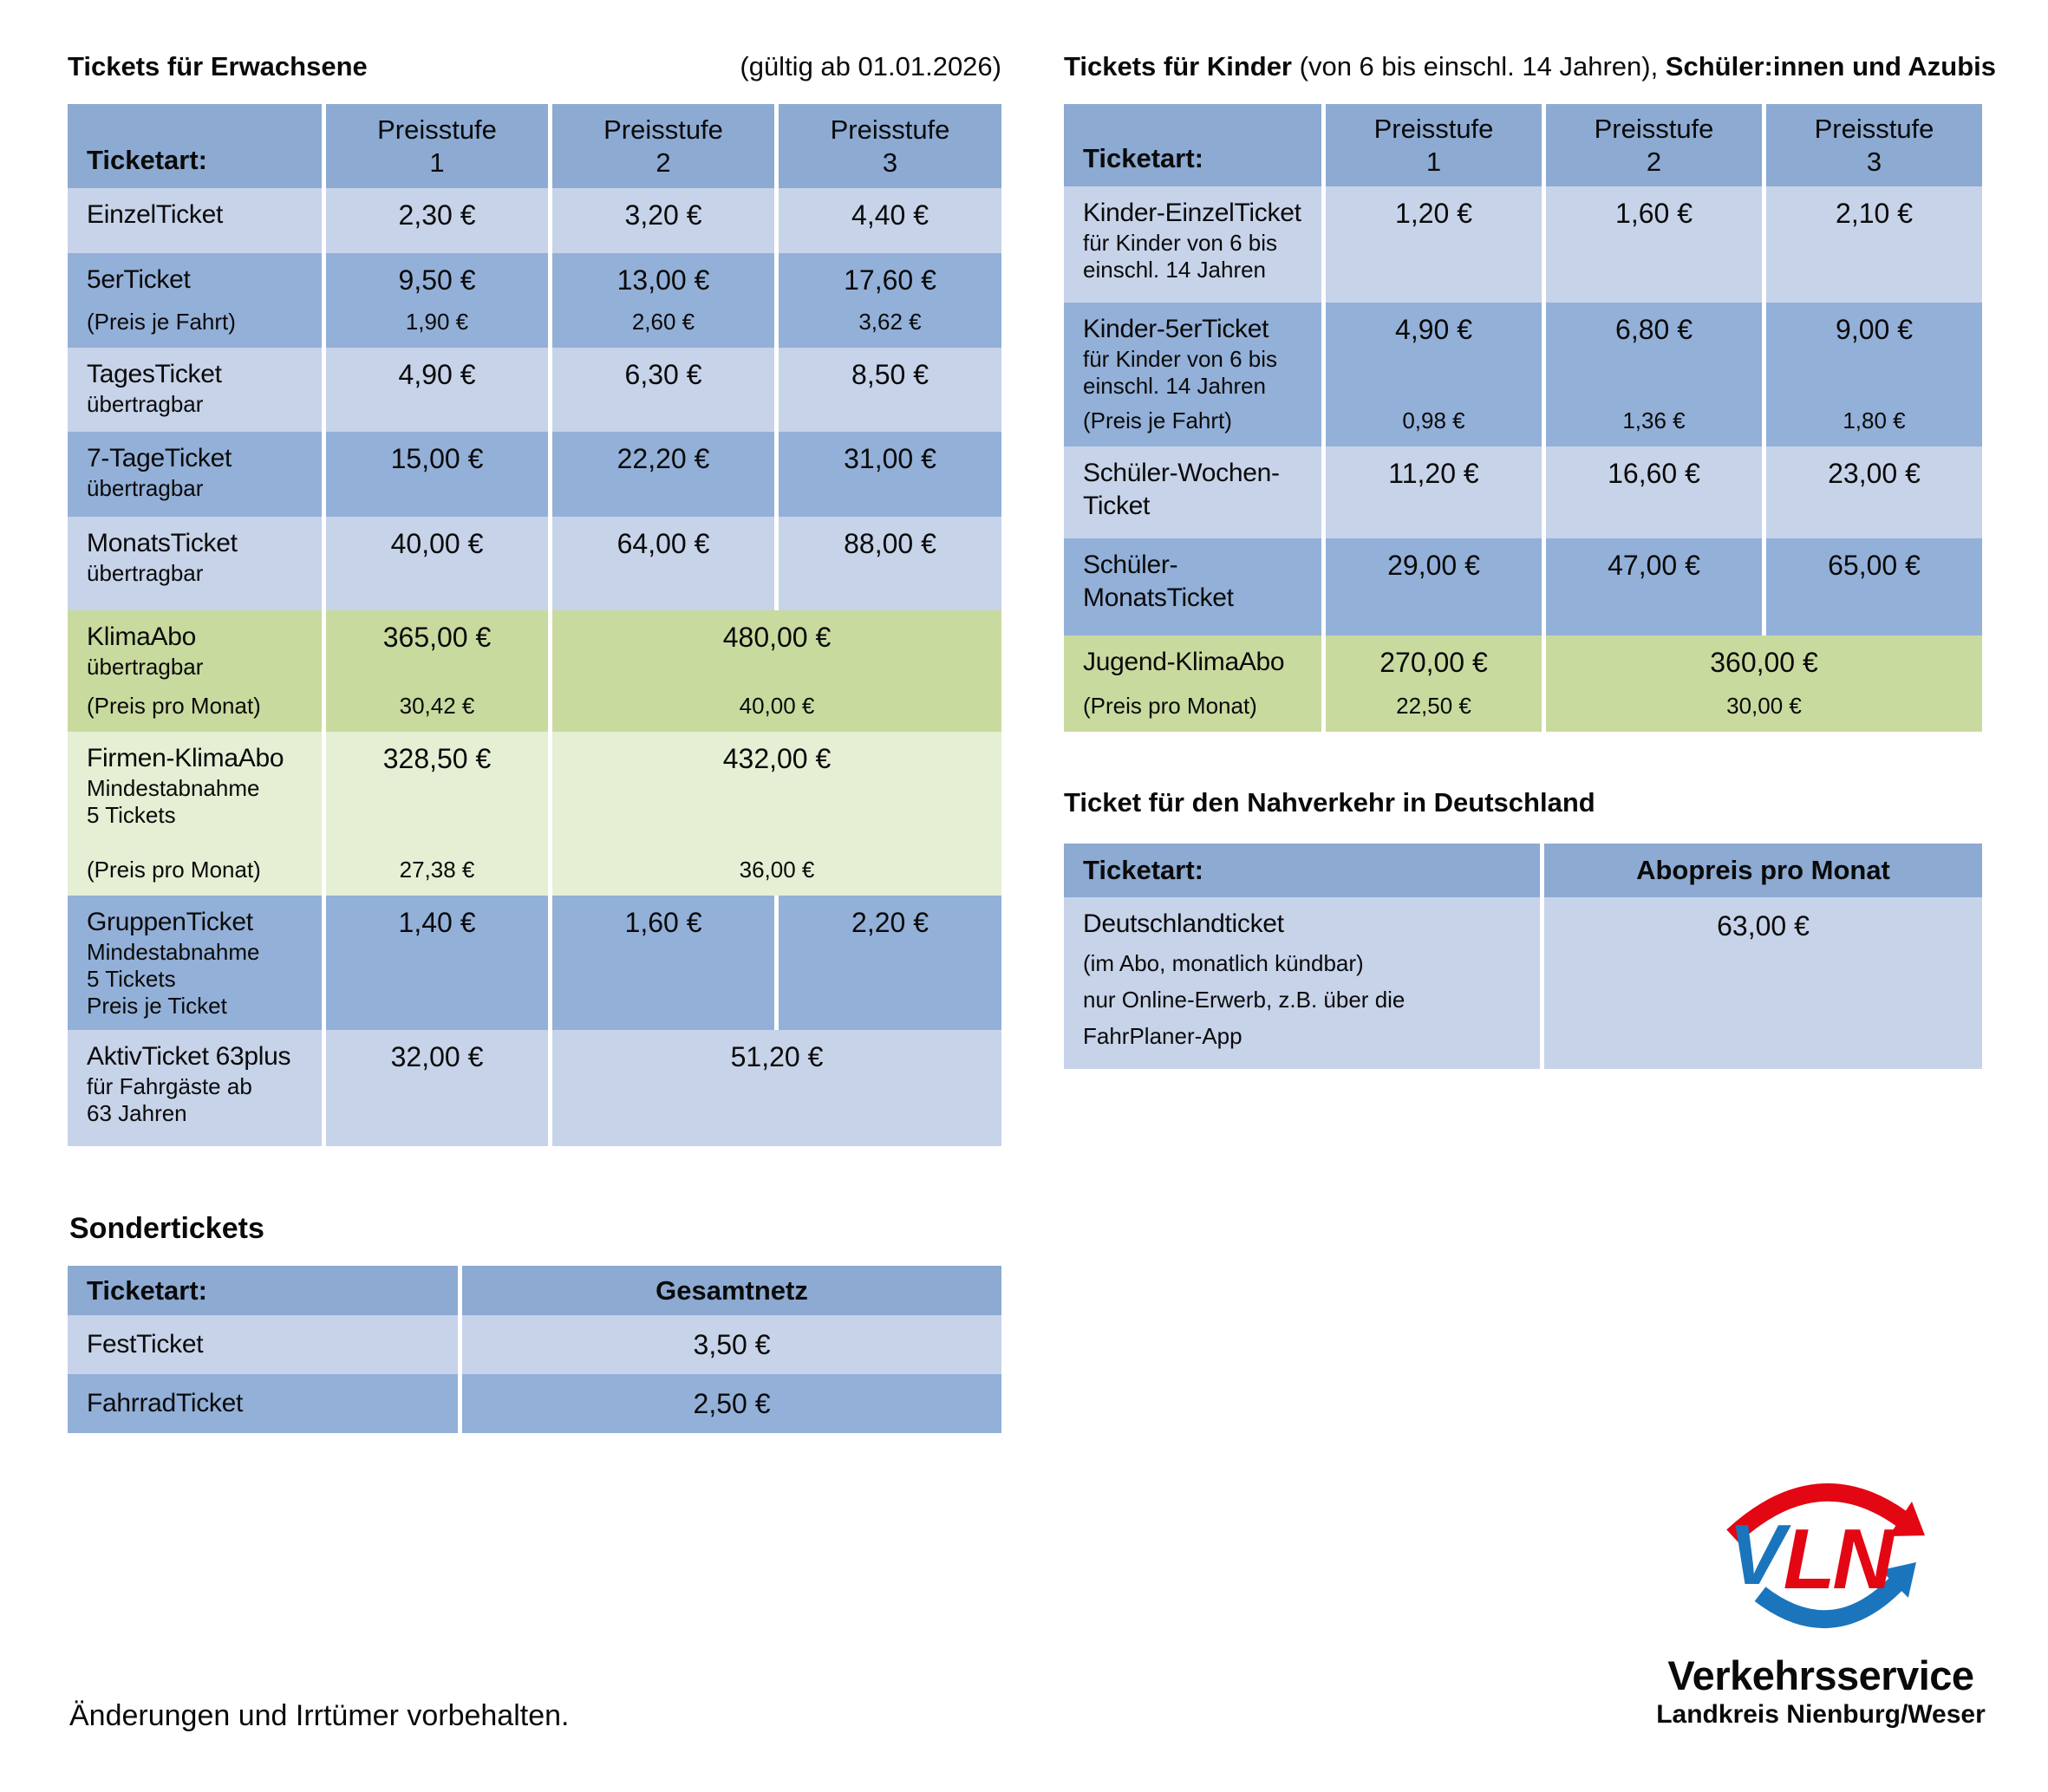 This screenshot has height=1792, width=2048. Describe the element at coordinates (173, 788) in the screenshot. I see `ticket-desc: Mindestabnahme` at that location.